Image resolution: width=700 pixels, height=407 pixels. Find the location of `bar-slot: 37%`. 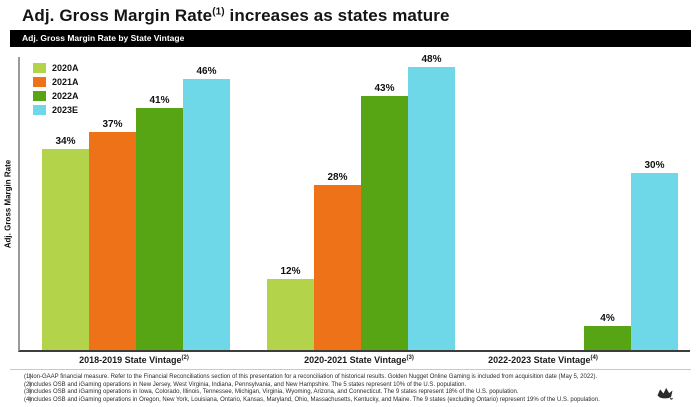

bar-slot: 37% is located at coordinates (112, 203).